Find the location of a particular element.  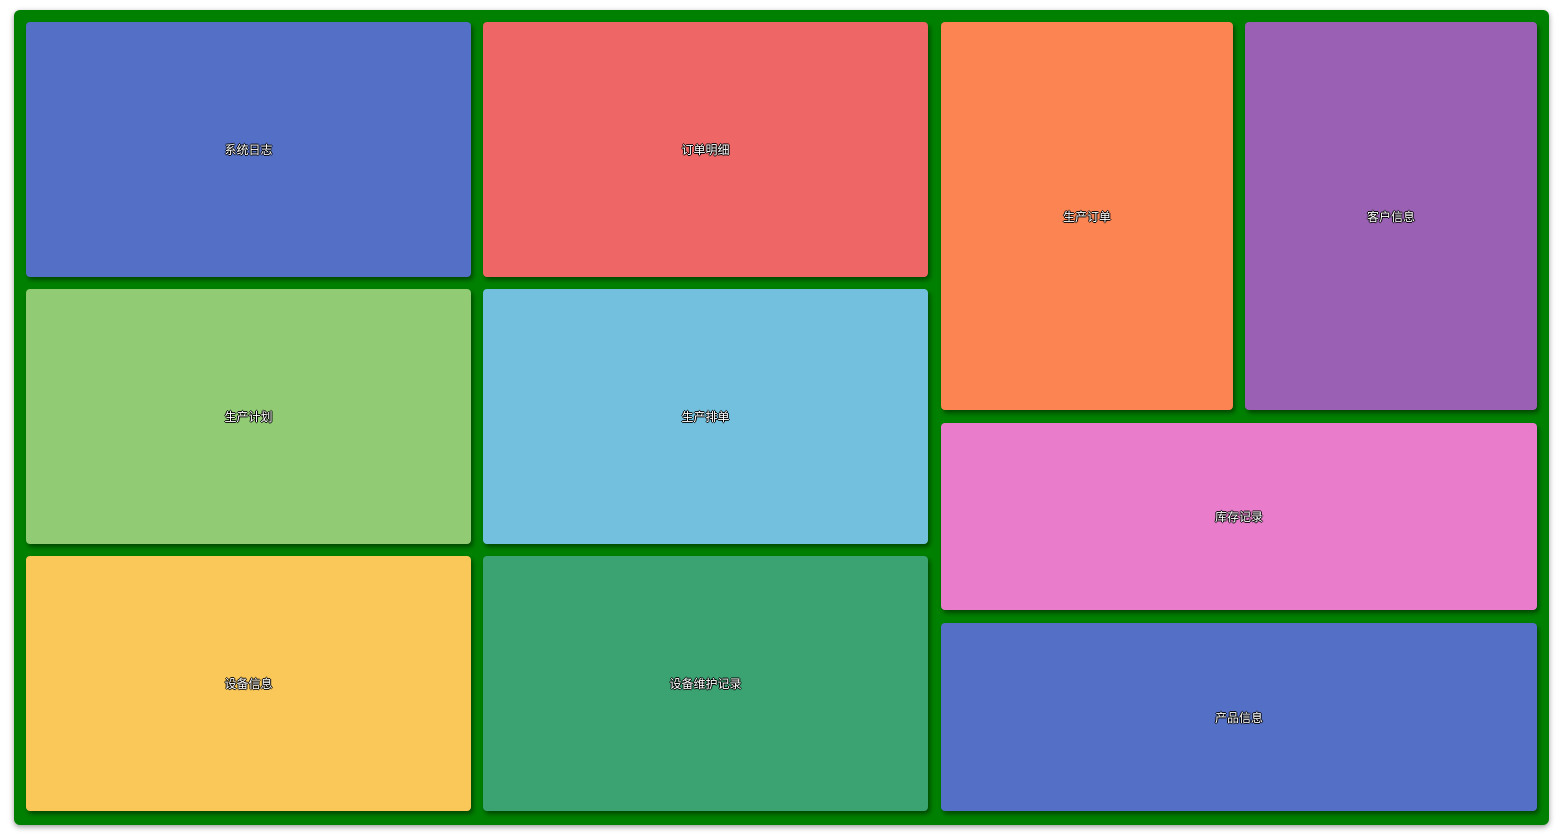

tile: 设备信息 is located at coordinates (248, 683).